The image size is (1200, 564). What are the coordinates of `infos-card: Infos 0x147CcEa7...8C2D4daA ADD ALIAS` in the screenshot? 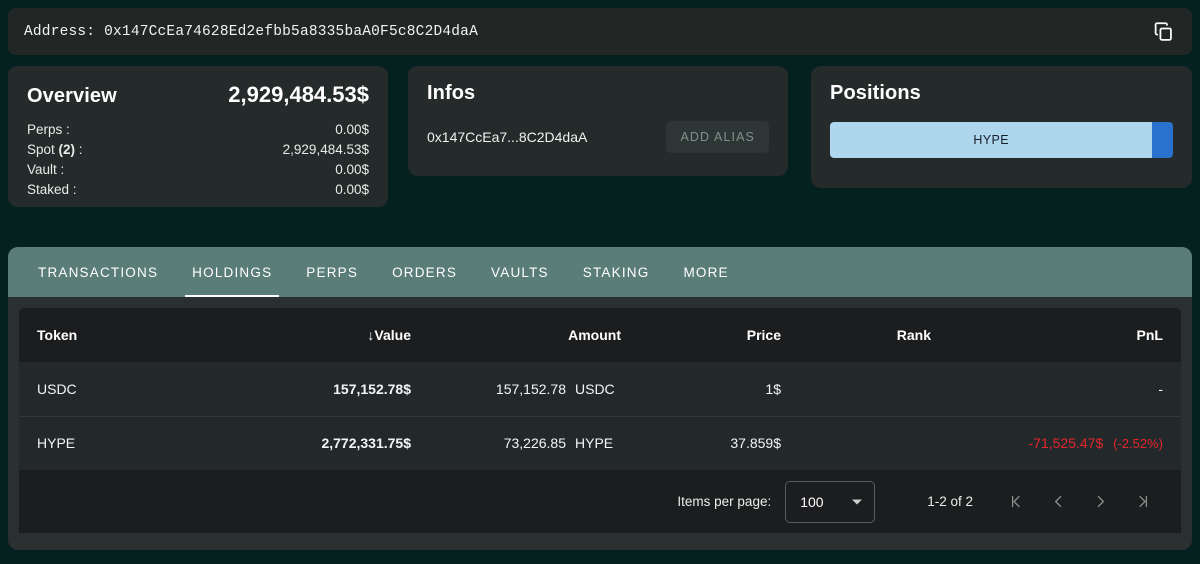 It's located at (598, 121).